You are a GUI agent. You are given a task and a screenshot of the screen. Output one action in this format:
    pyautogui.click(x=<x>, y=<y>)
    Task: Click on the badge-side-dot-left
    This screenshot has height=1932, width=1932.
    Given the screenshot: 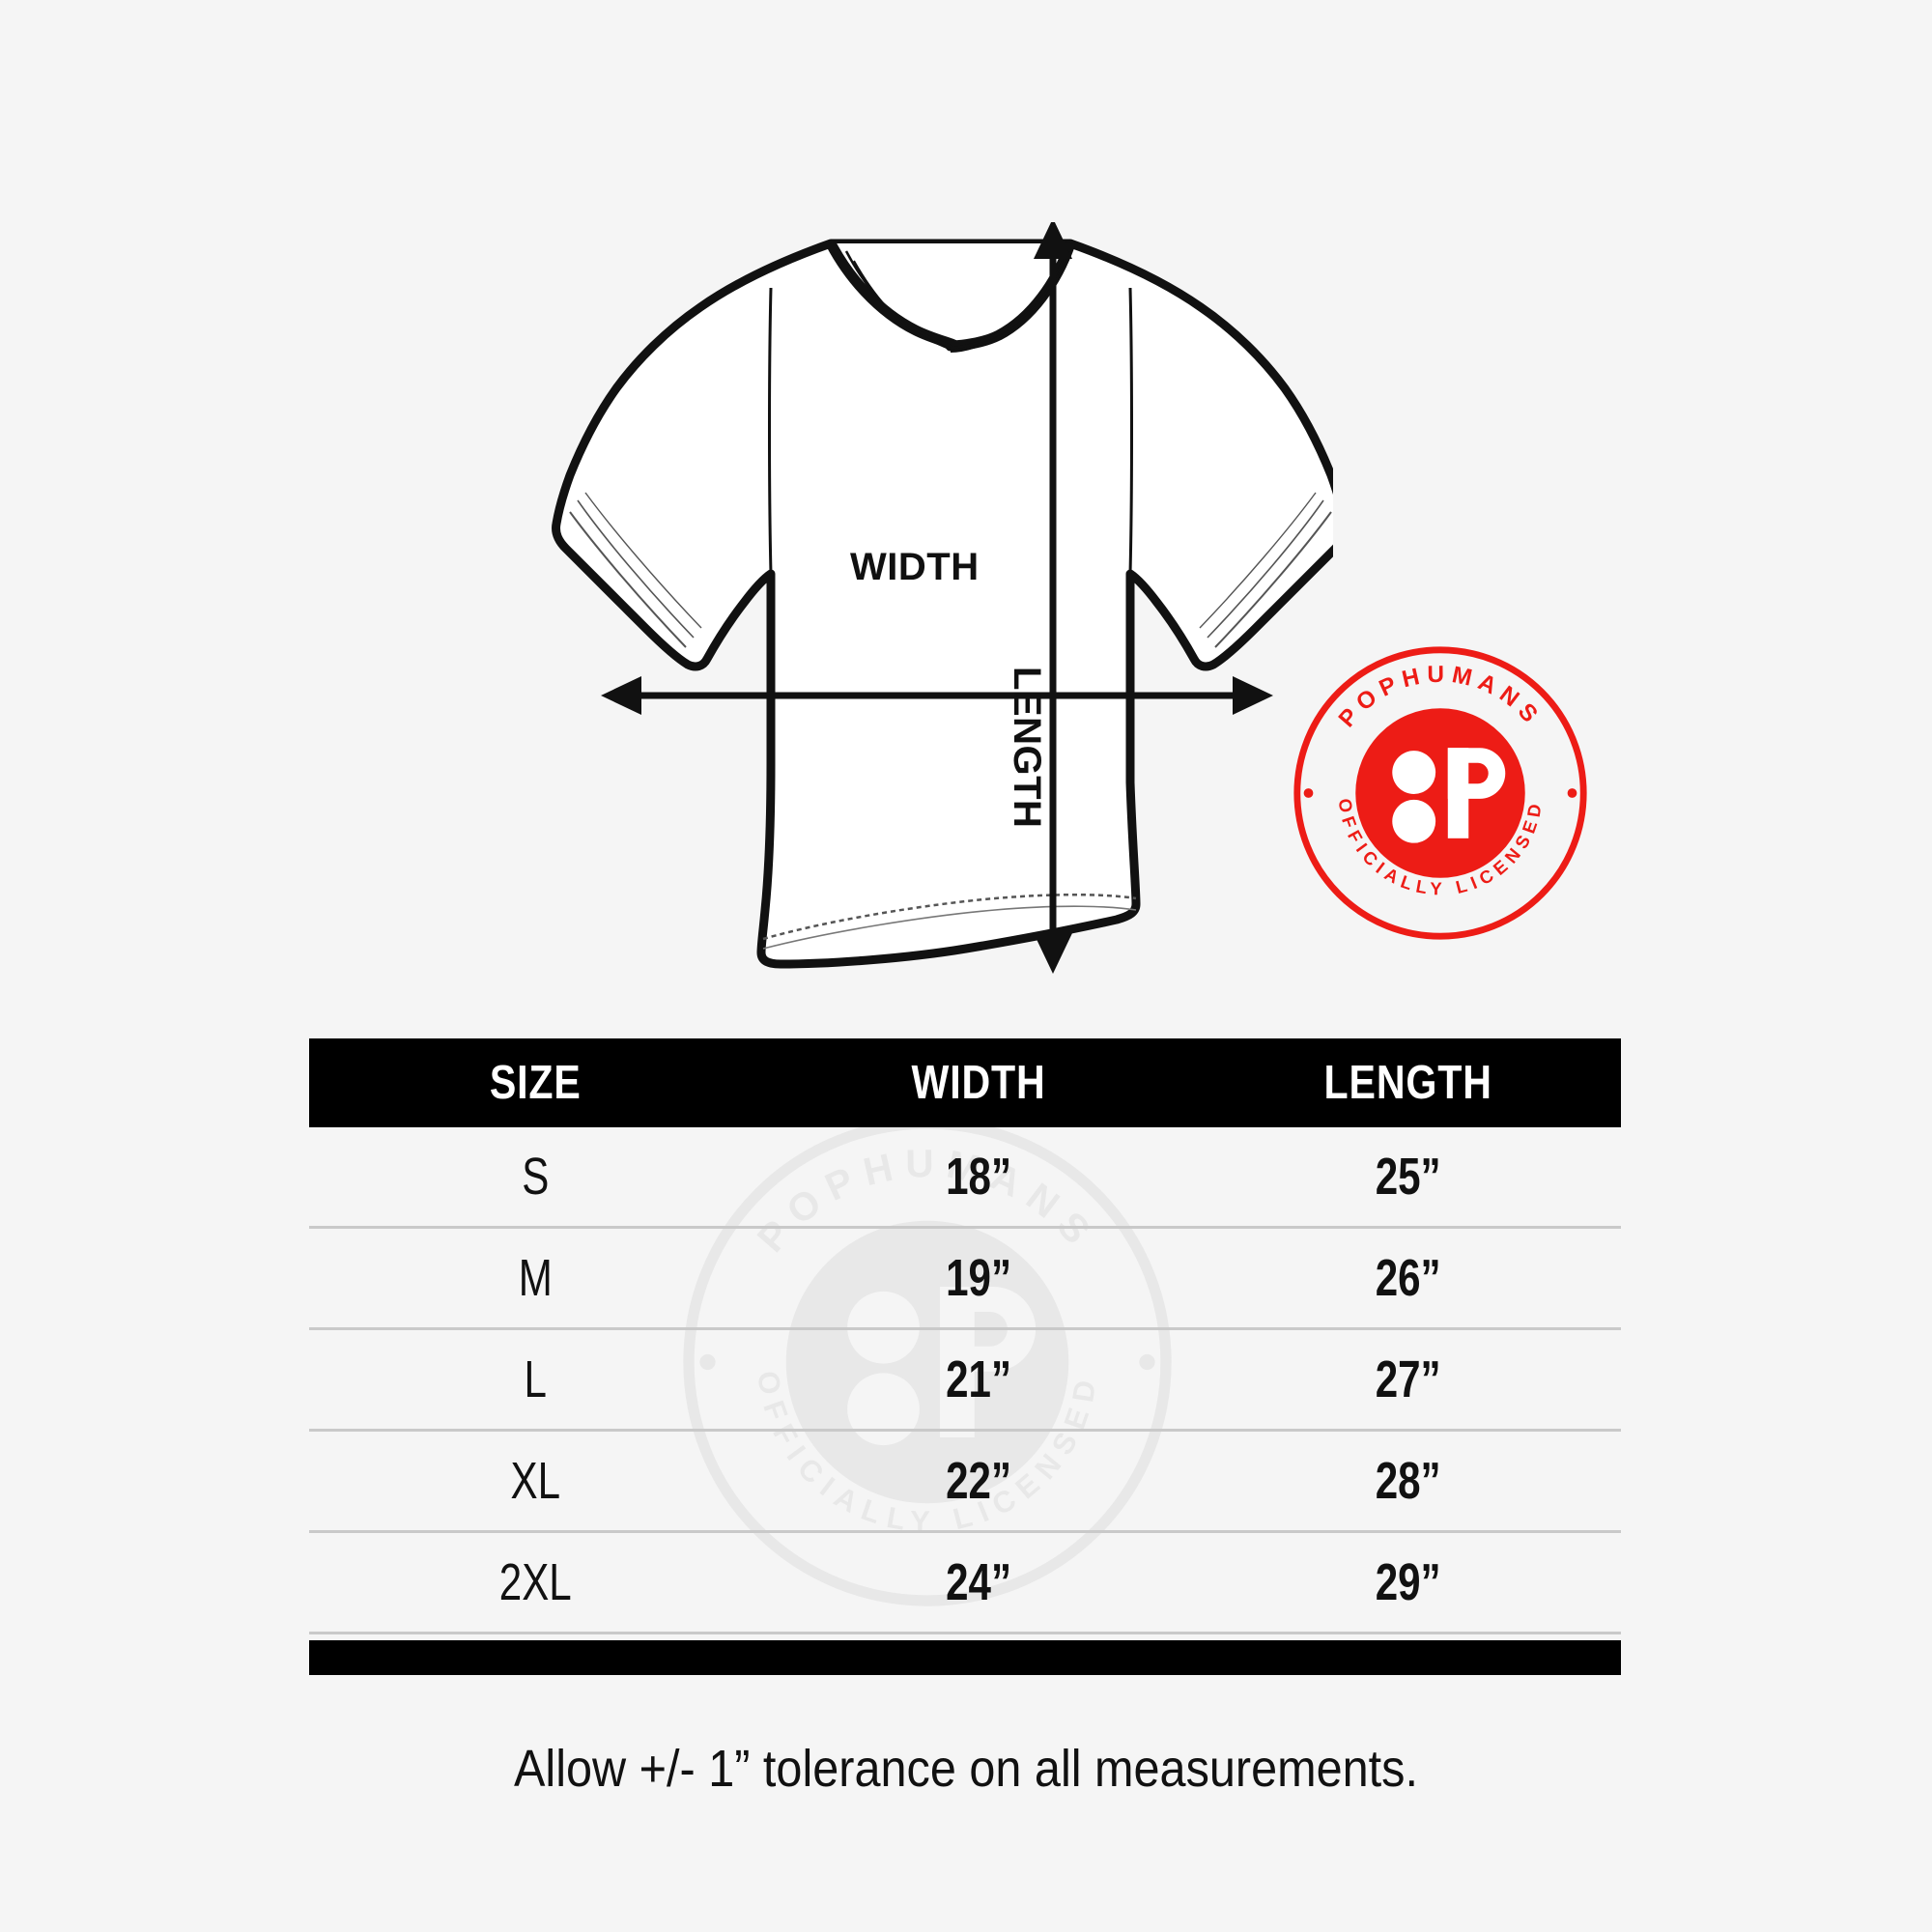 What is the action you would take?
    pyautogui.click(x=1308, y=793)
    